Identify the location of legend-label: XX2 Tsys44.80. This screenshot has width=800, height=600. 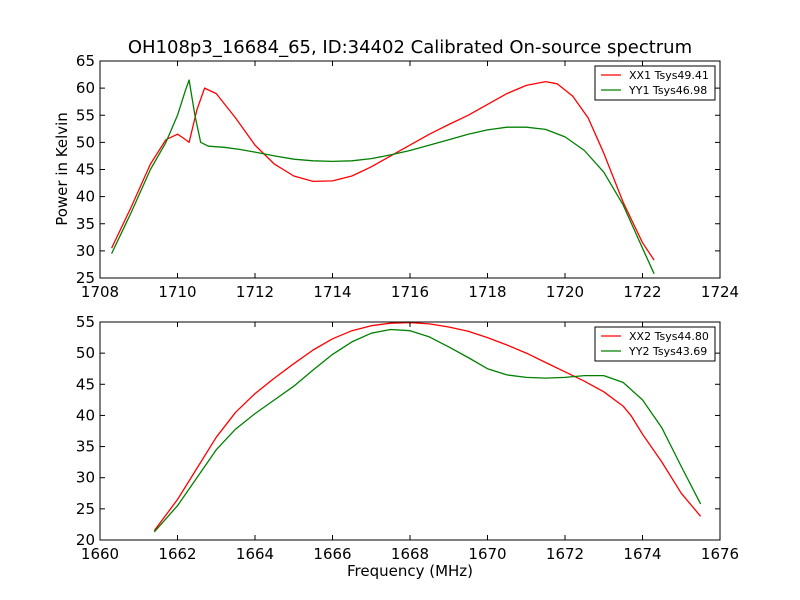
(669, 336).